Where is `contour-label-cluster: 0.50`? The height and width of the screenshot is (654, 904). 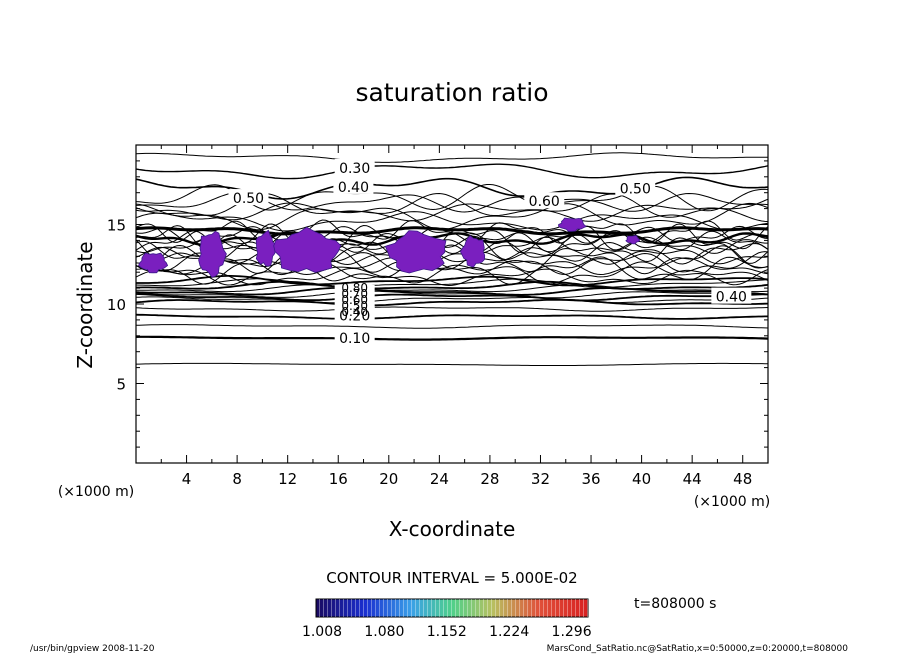
contour-label-cluster: 0.50 is located at coordinates (354, 306).